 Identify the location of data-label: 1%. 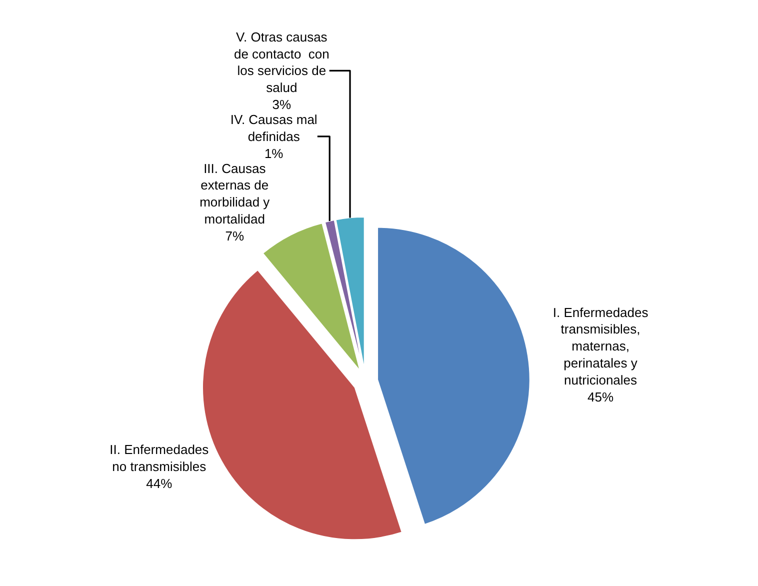
(274, 153).